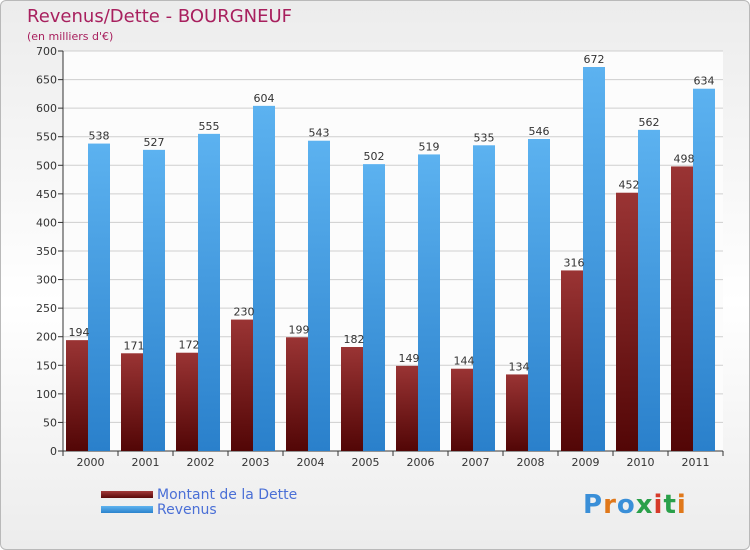 This screenshot has height=550, width=750. Describe the element at coordinates (46, 222) in the screenshot. I see `y-tick-label: 400` at that location.